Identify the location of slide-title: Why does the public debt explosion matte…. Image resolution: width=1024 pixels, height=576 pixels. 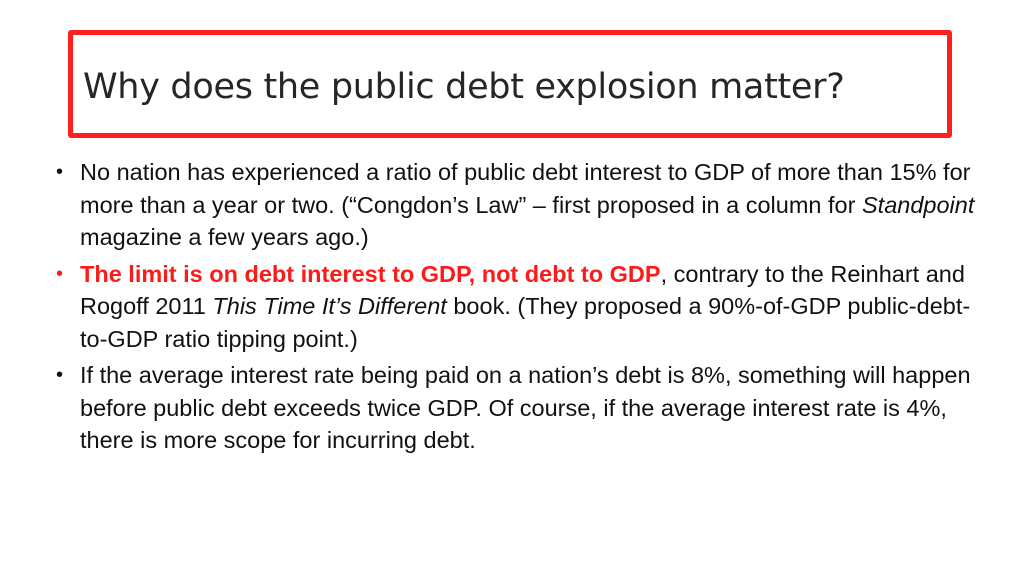
(464, 87).